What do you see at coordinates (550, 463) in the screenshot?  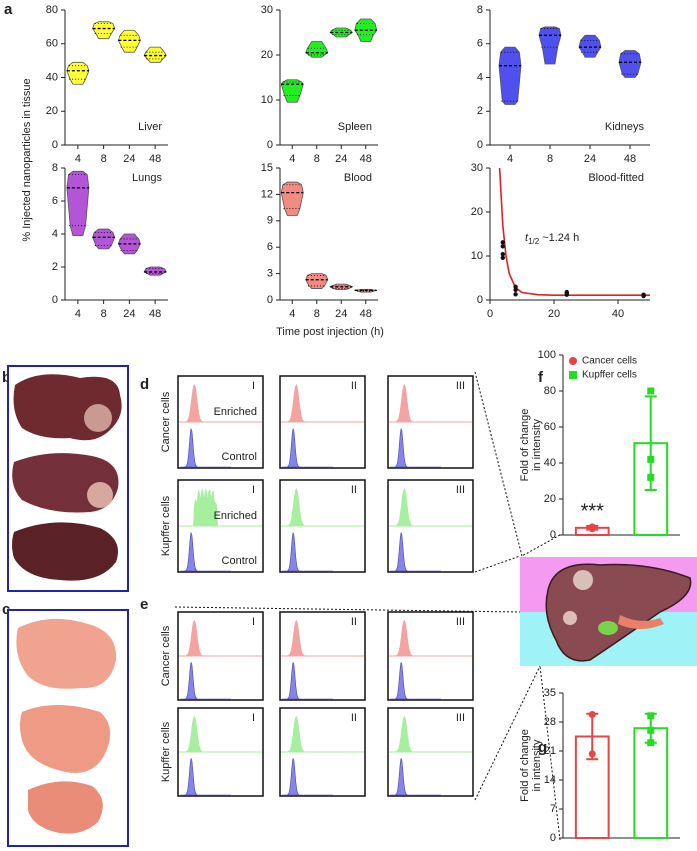 I see `y-tick-label: 40` at bounding box center [550, 463].